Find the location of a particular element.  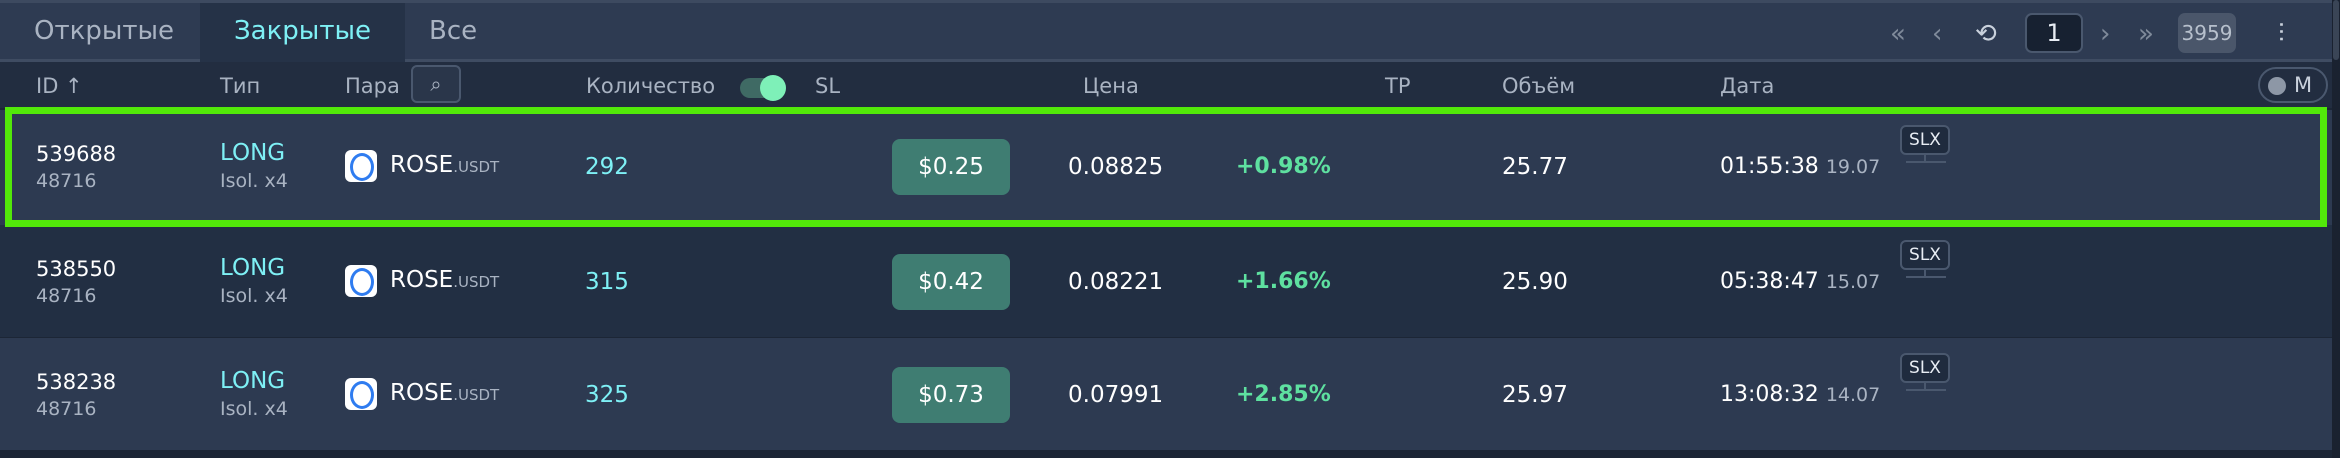

col-sl: SL is located at coordinates (828, 86).